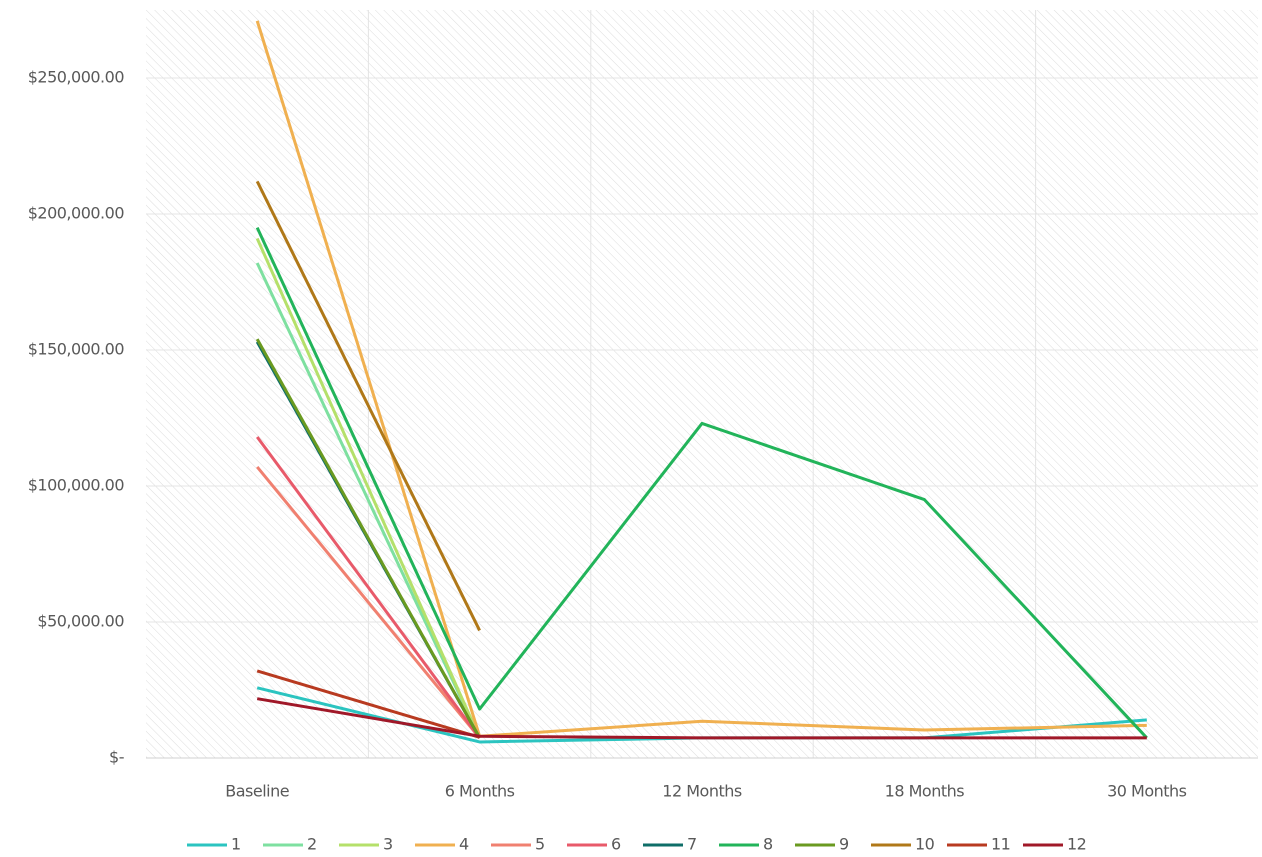 The width and height of the screenshot is (1262, 857). What do you see at coordinates (1147, 791) in the screenshot?
I see `x-tick-label: 30 Months` at bounding box center [1147, 791].